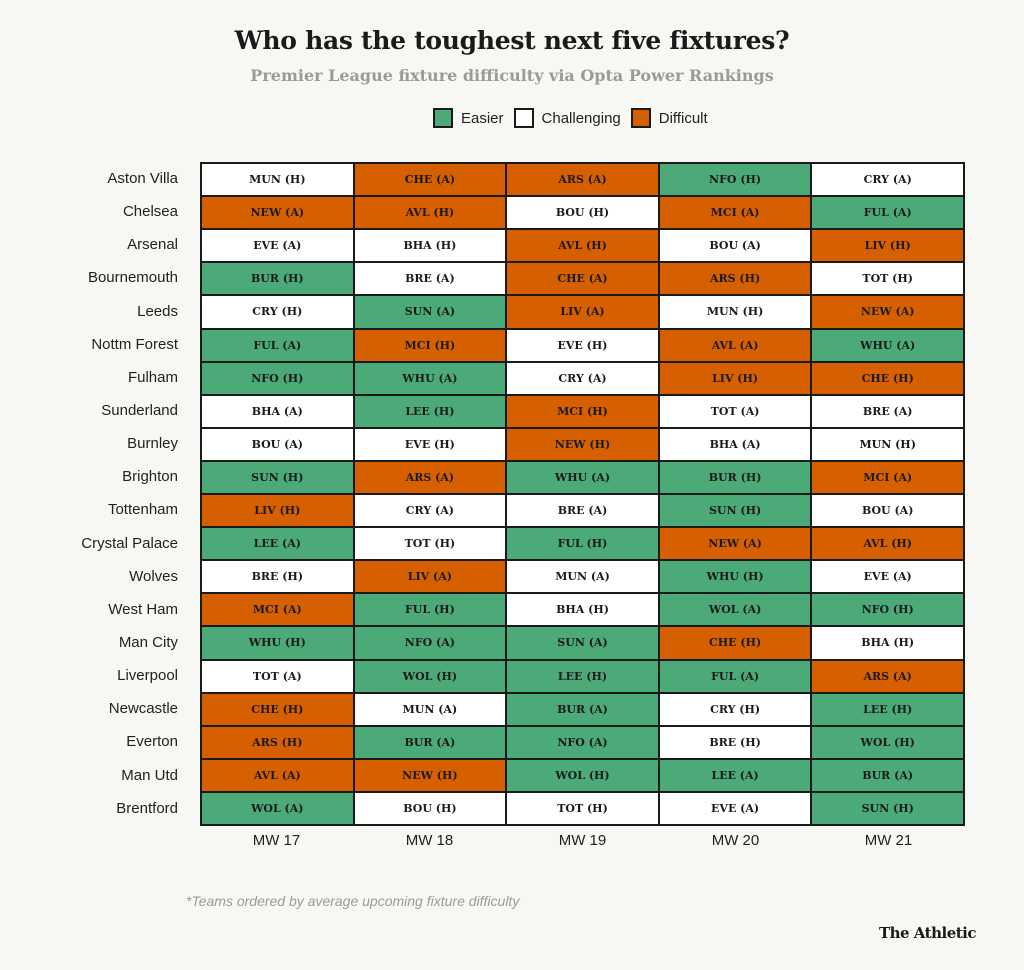 The image size is (1024, 970). I want to click on matchweek-label: MW 19, so click(582, 840).